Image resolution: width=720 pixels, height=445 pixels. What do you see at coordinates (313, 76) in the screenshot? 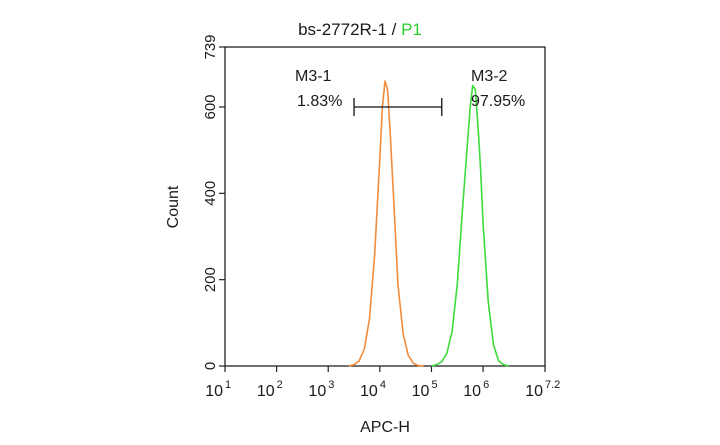
I see `gate-m3-1-name: M3-1` at bounding box center [313, 76].